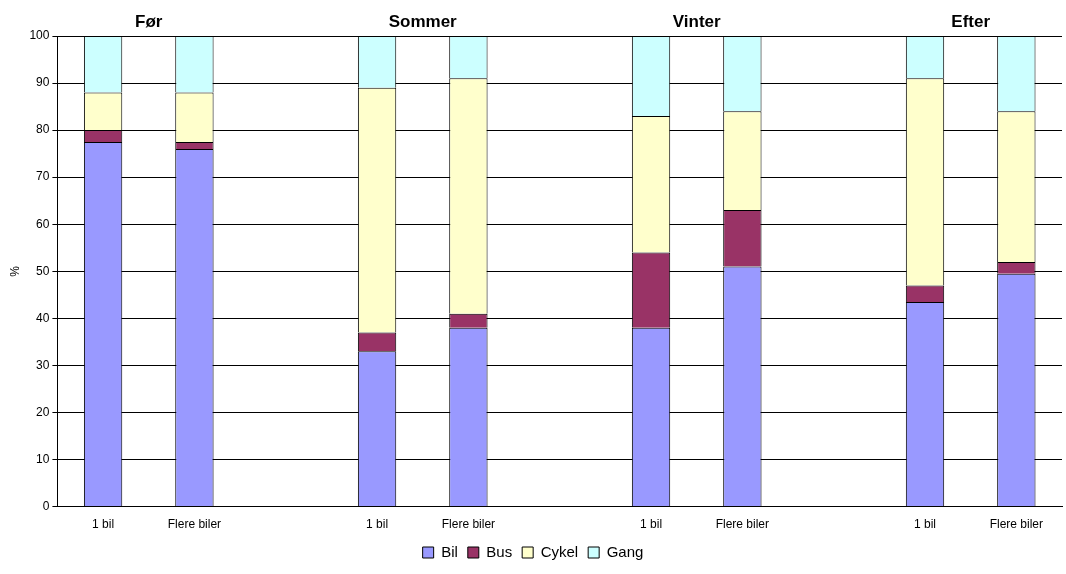  I want to click on y-tick-label: 30, so click(43, 364).